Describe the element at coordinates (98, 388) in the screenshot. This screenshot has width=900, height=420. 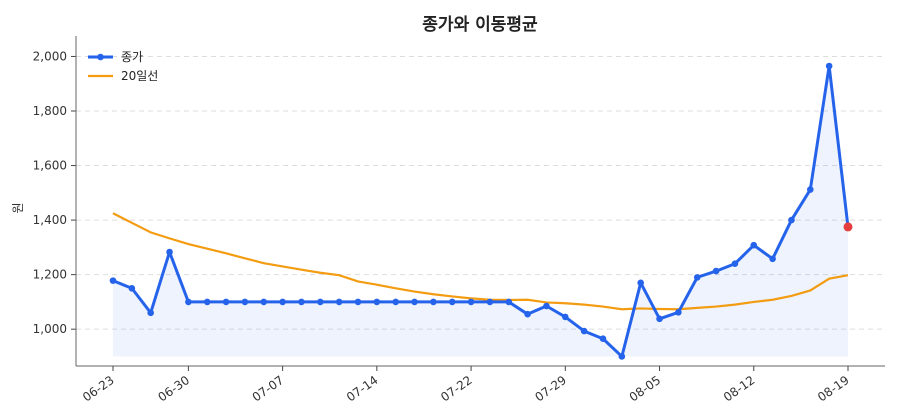
I see `x-tick-label: 06-23` at that location.